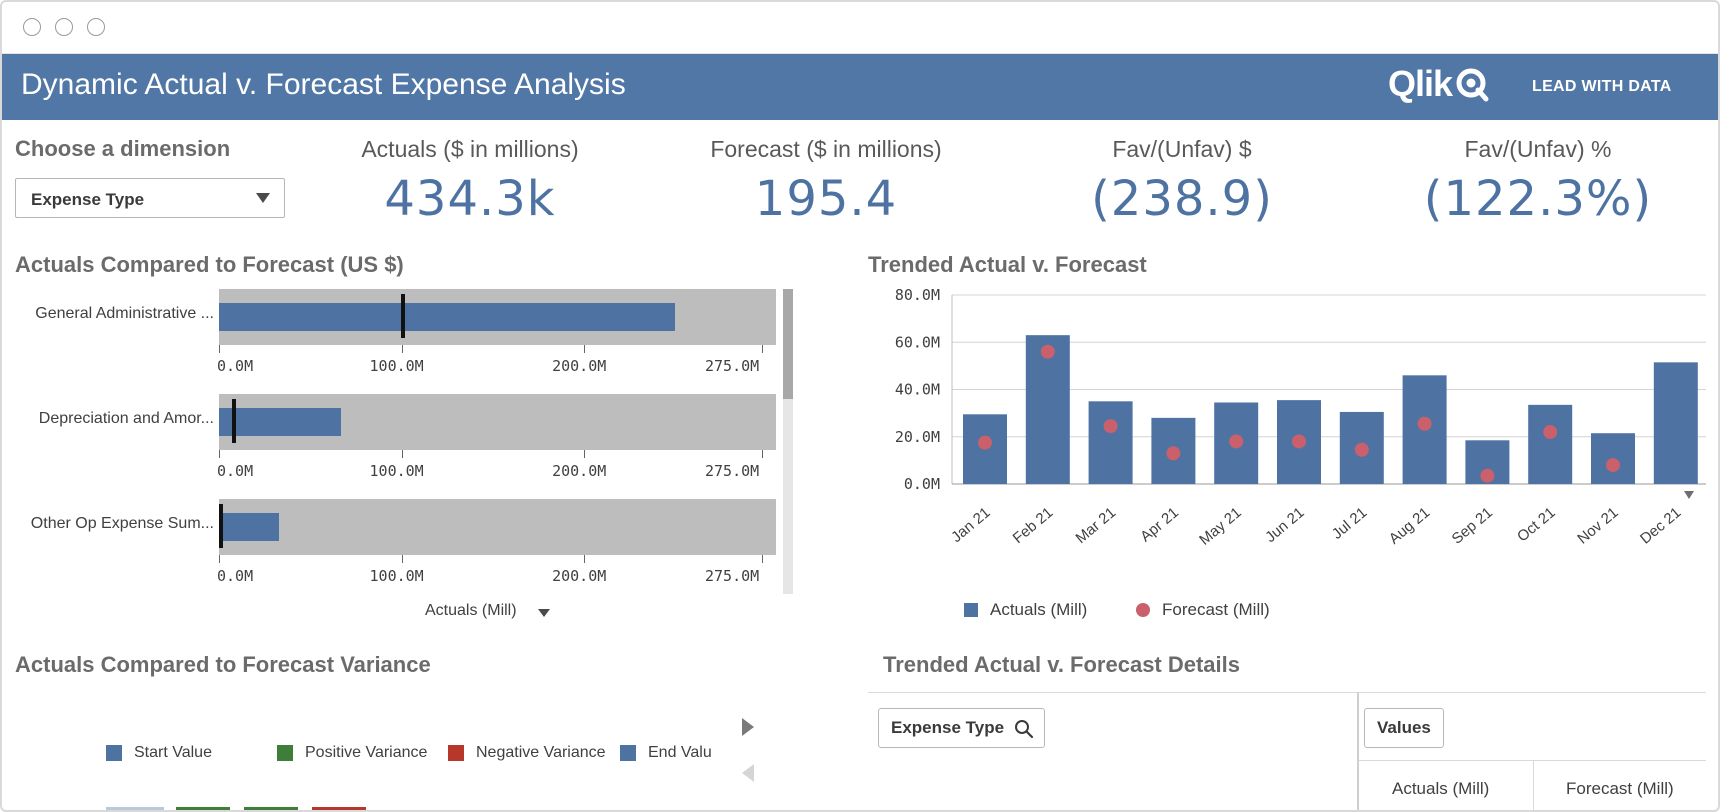 The width and height of the screenshot is (1720, 812). I want to click on legend-item-start-value: Start Value, so click(159, 753).